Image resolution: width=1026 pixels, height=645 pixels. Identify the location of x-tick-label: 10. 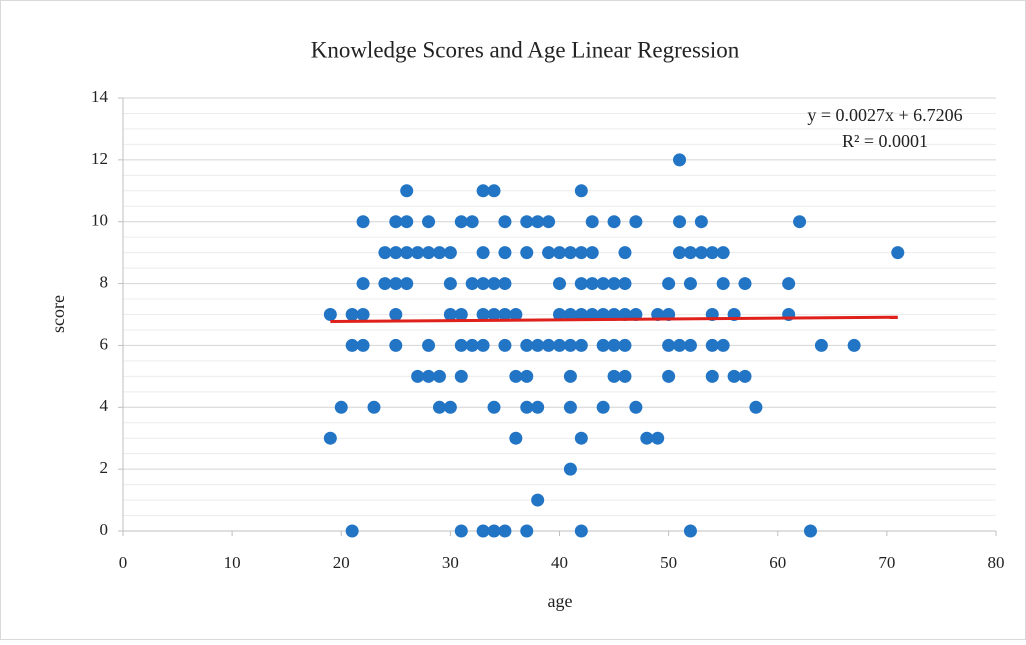
(232, 562).